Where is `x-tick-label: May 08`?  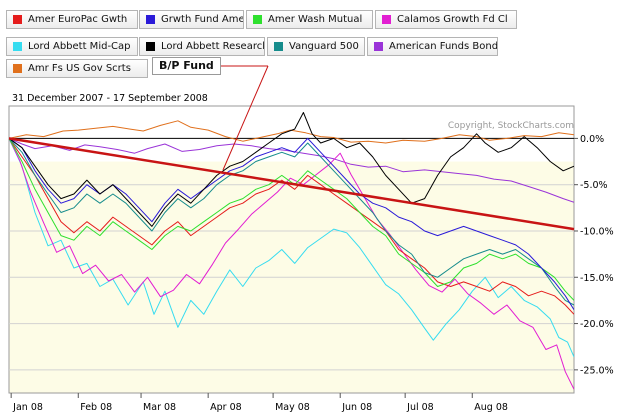
x-tick-label: May 08 is located at coordinates (292, 407).